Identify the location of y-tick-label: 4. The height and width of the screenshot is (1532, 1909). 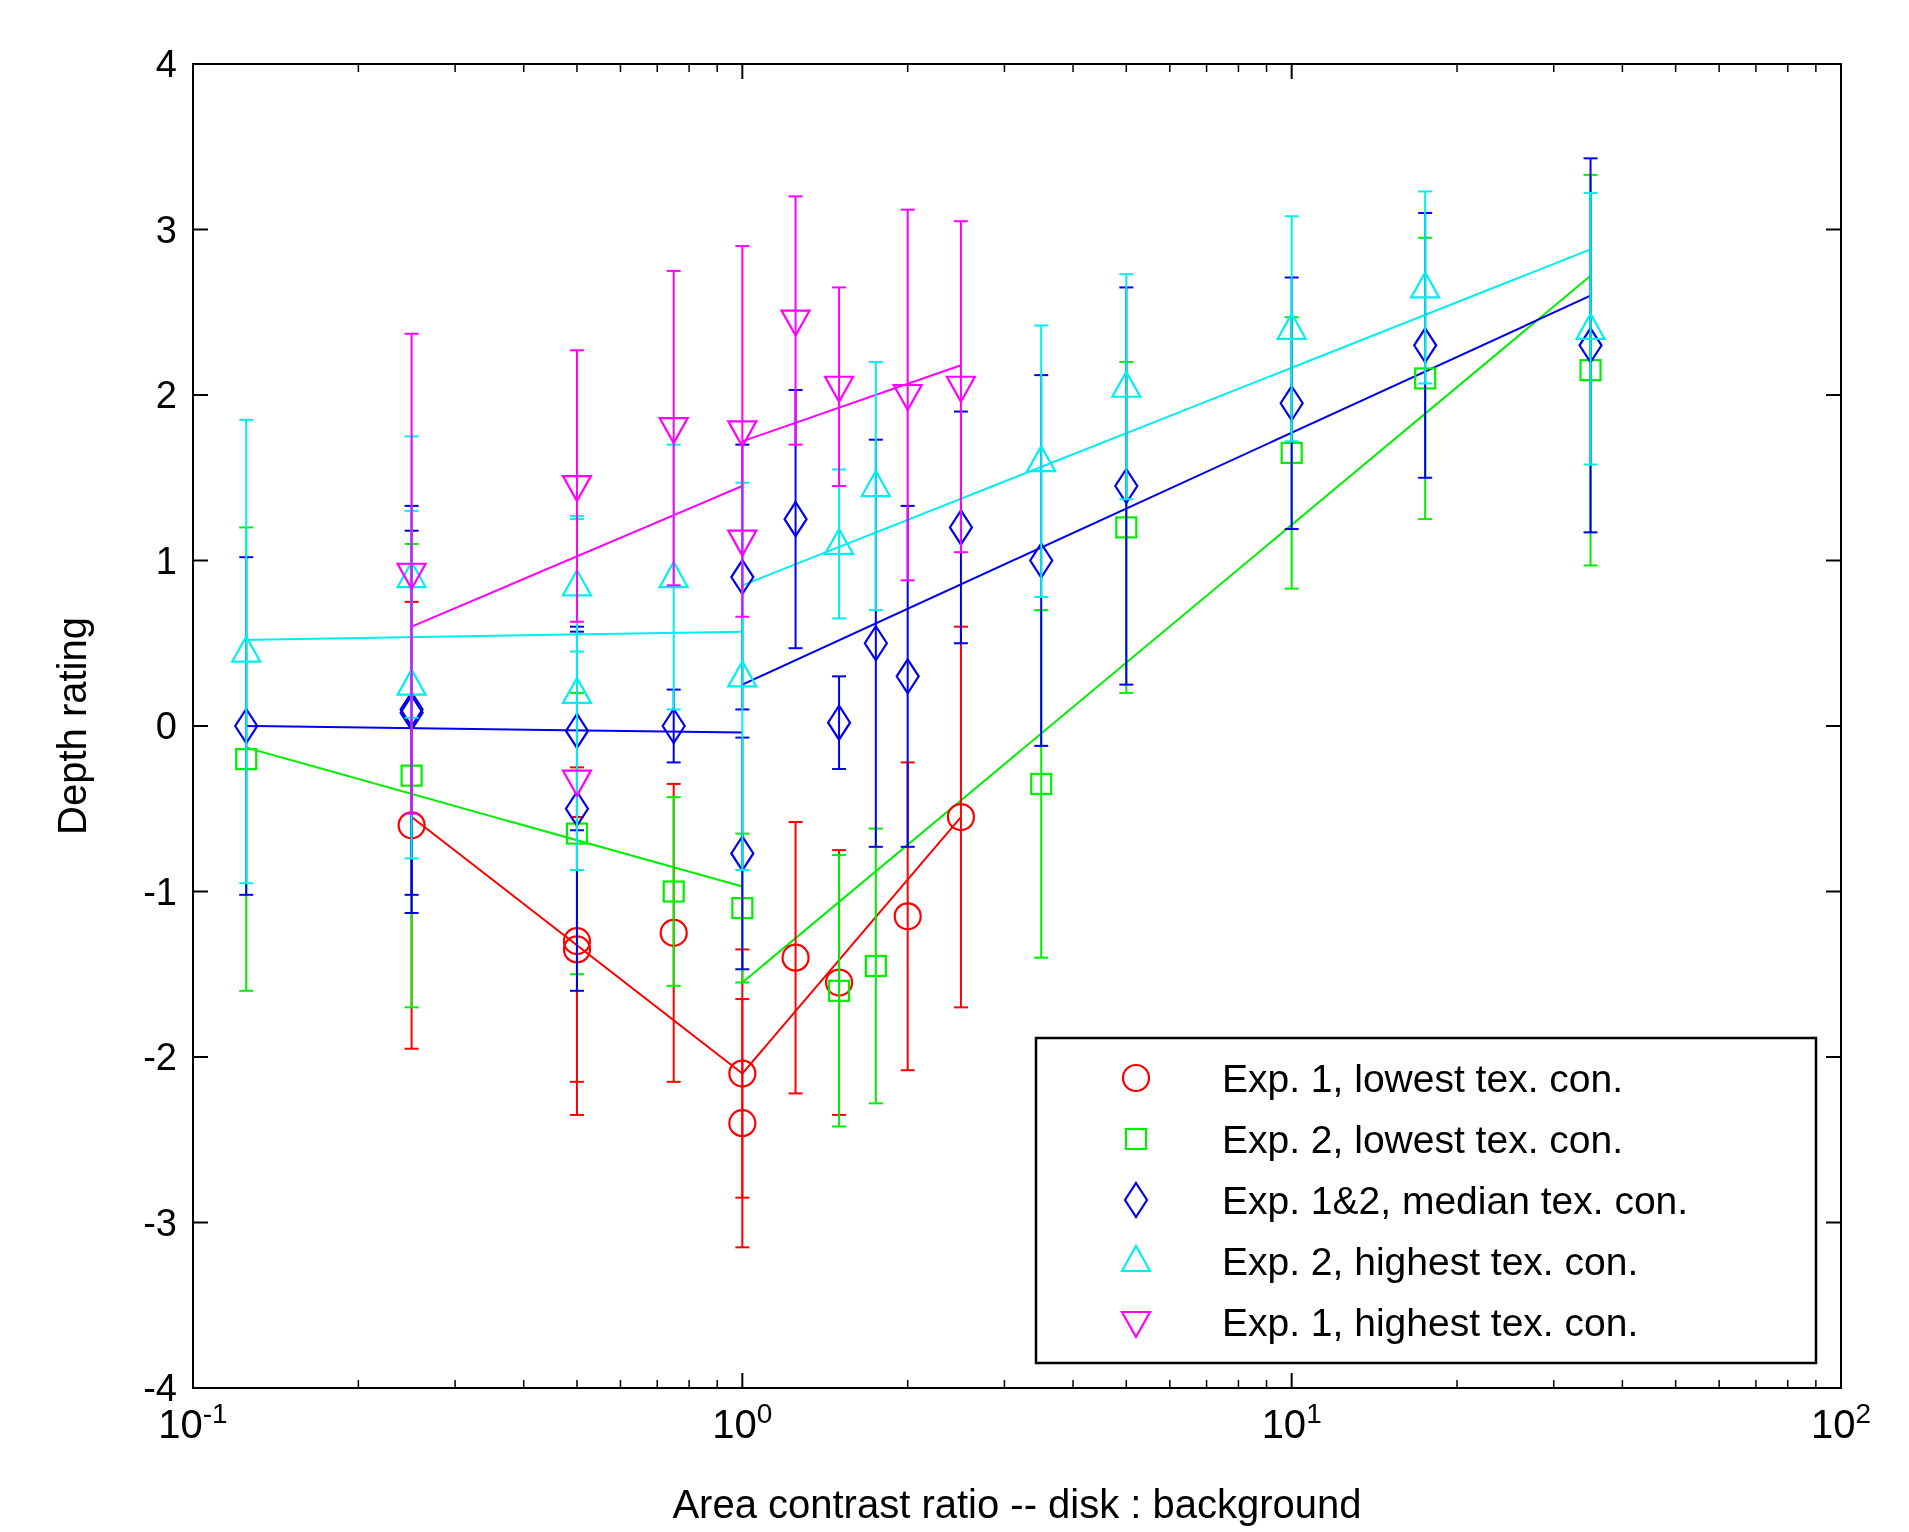
(166, 64).